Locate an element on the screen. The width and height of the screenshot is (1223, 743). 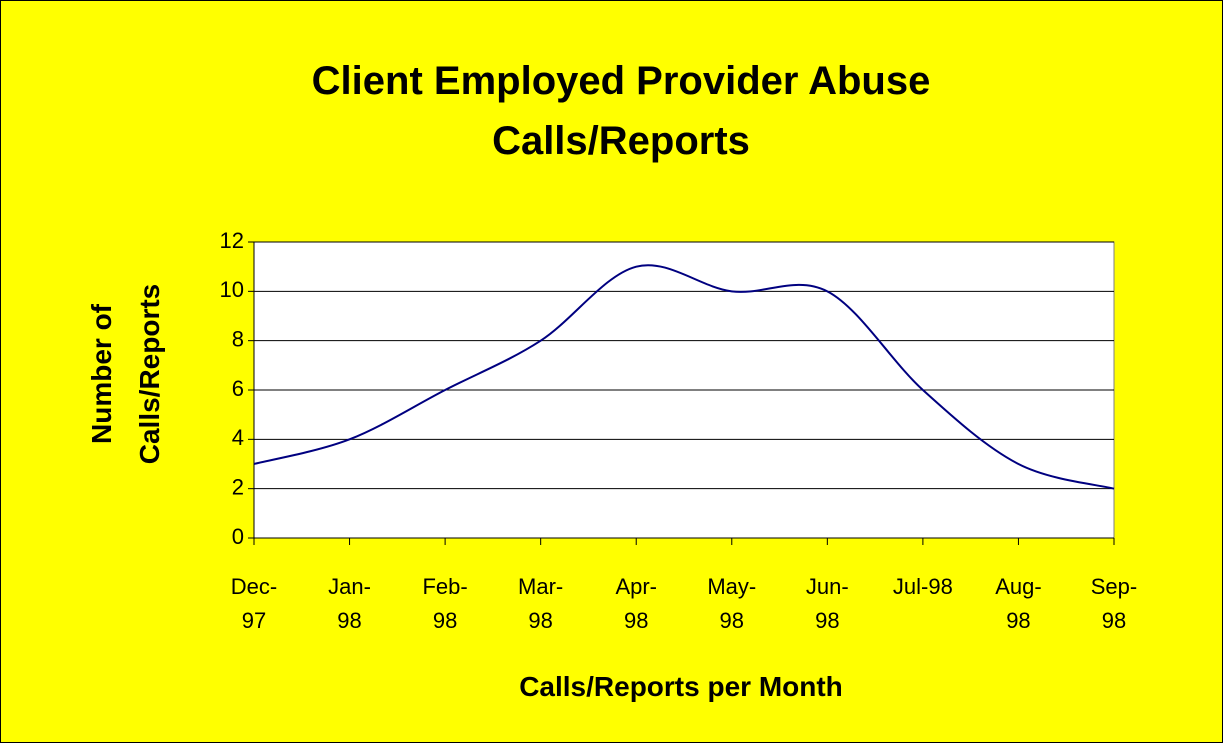
y-tick-label: 4 is located at coordinates (238, 437).